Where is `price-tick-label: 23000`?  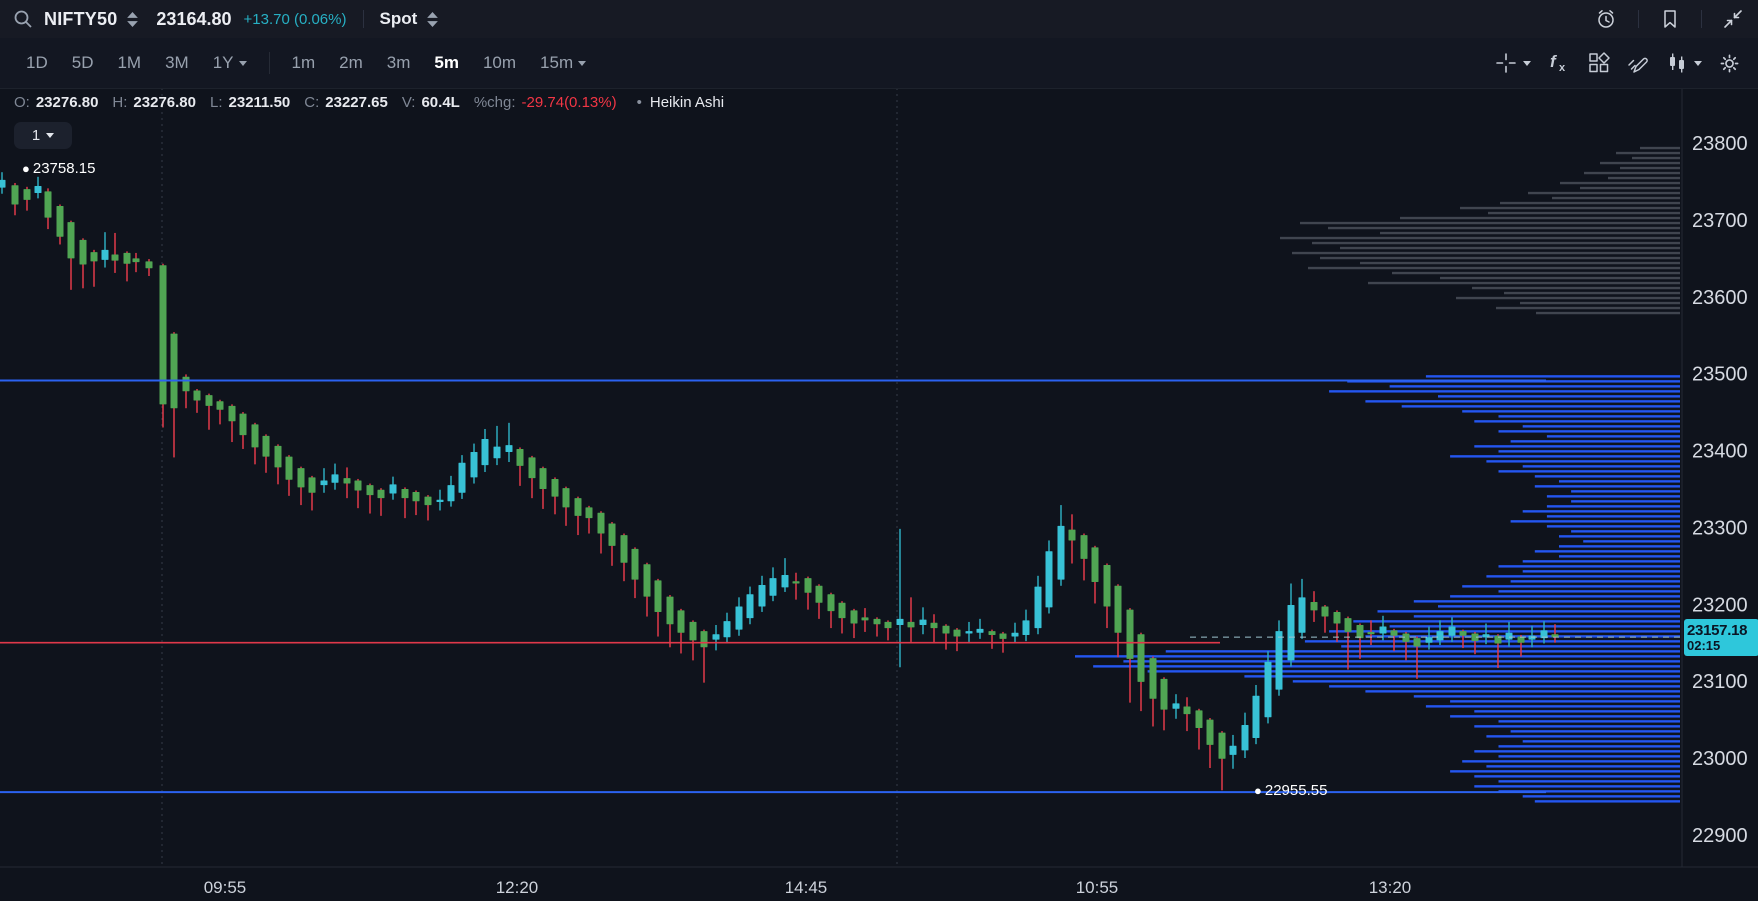 price-tick-label: 23000 is located at coordinates (1720, 759).